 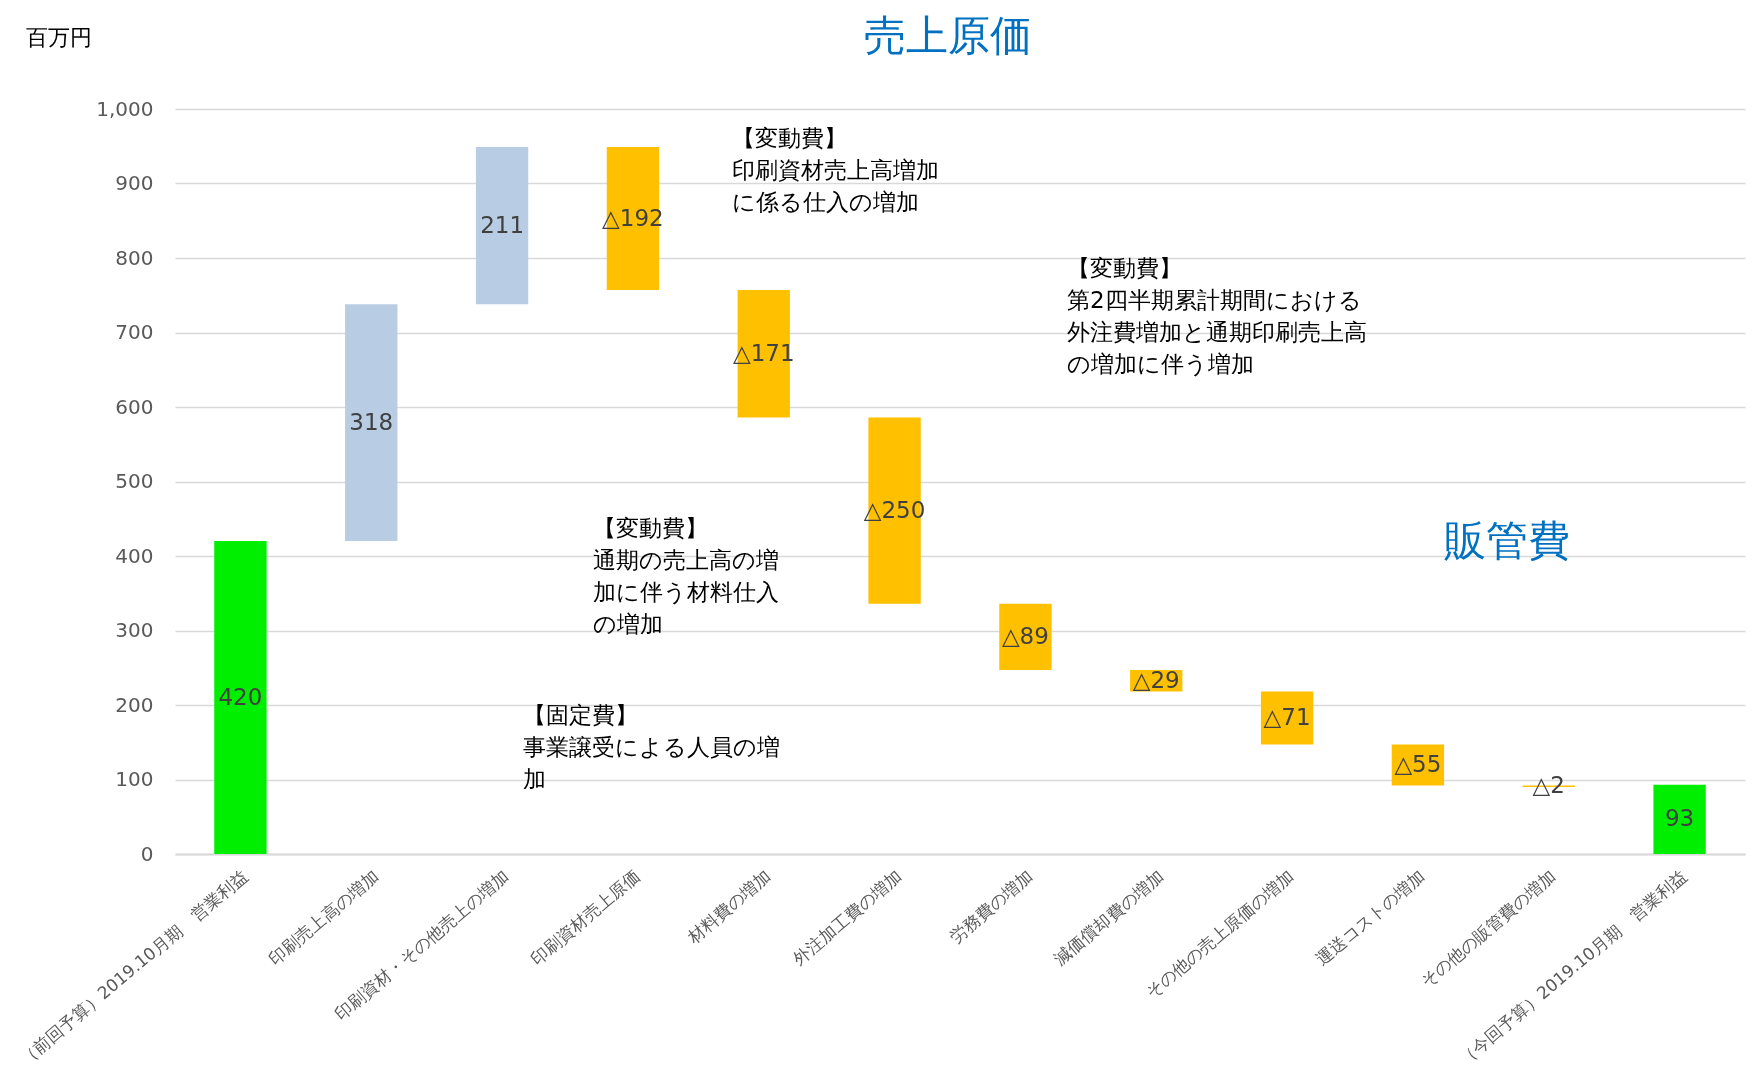 What do you see at coordinates (728, 907) in the screenshot?
I see `x-tick-label: 材料費の増加` at bounding box center [728, 907].